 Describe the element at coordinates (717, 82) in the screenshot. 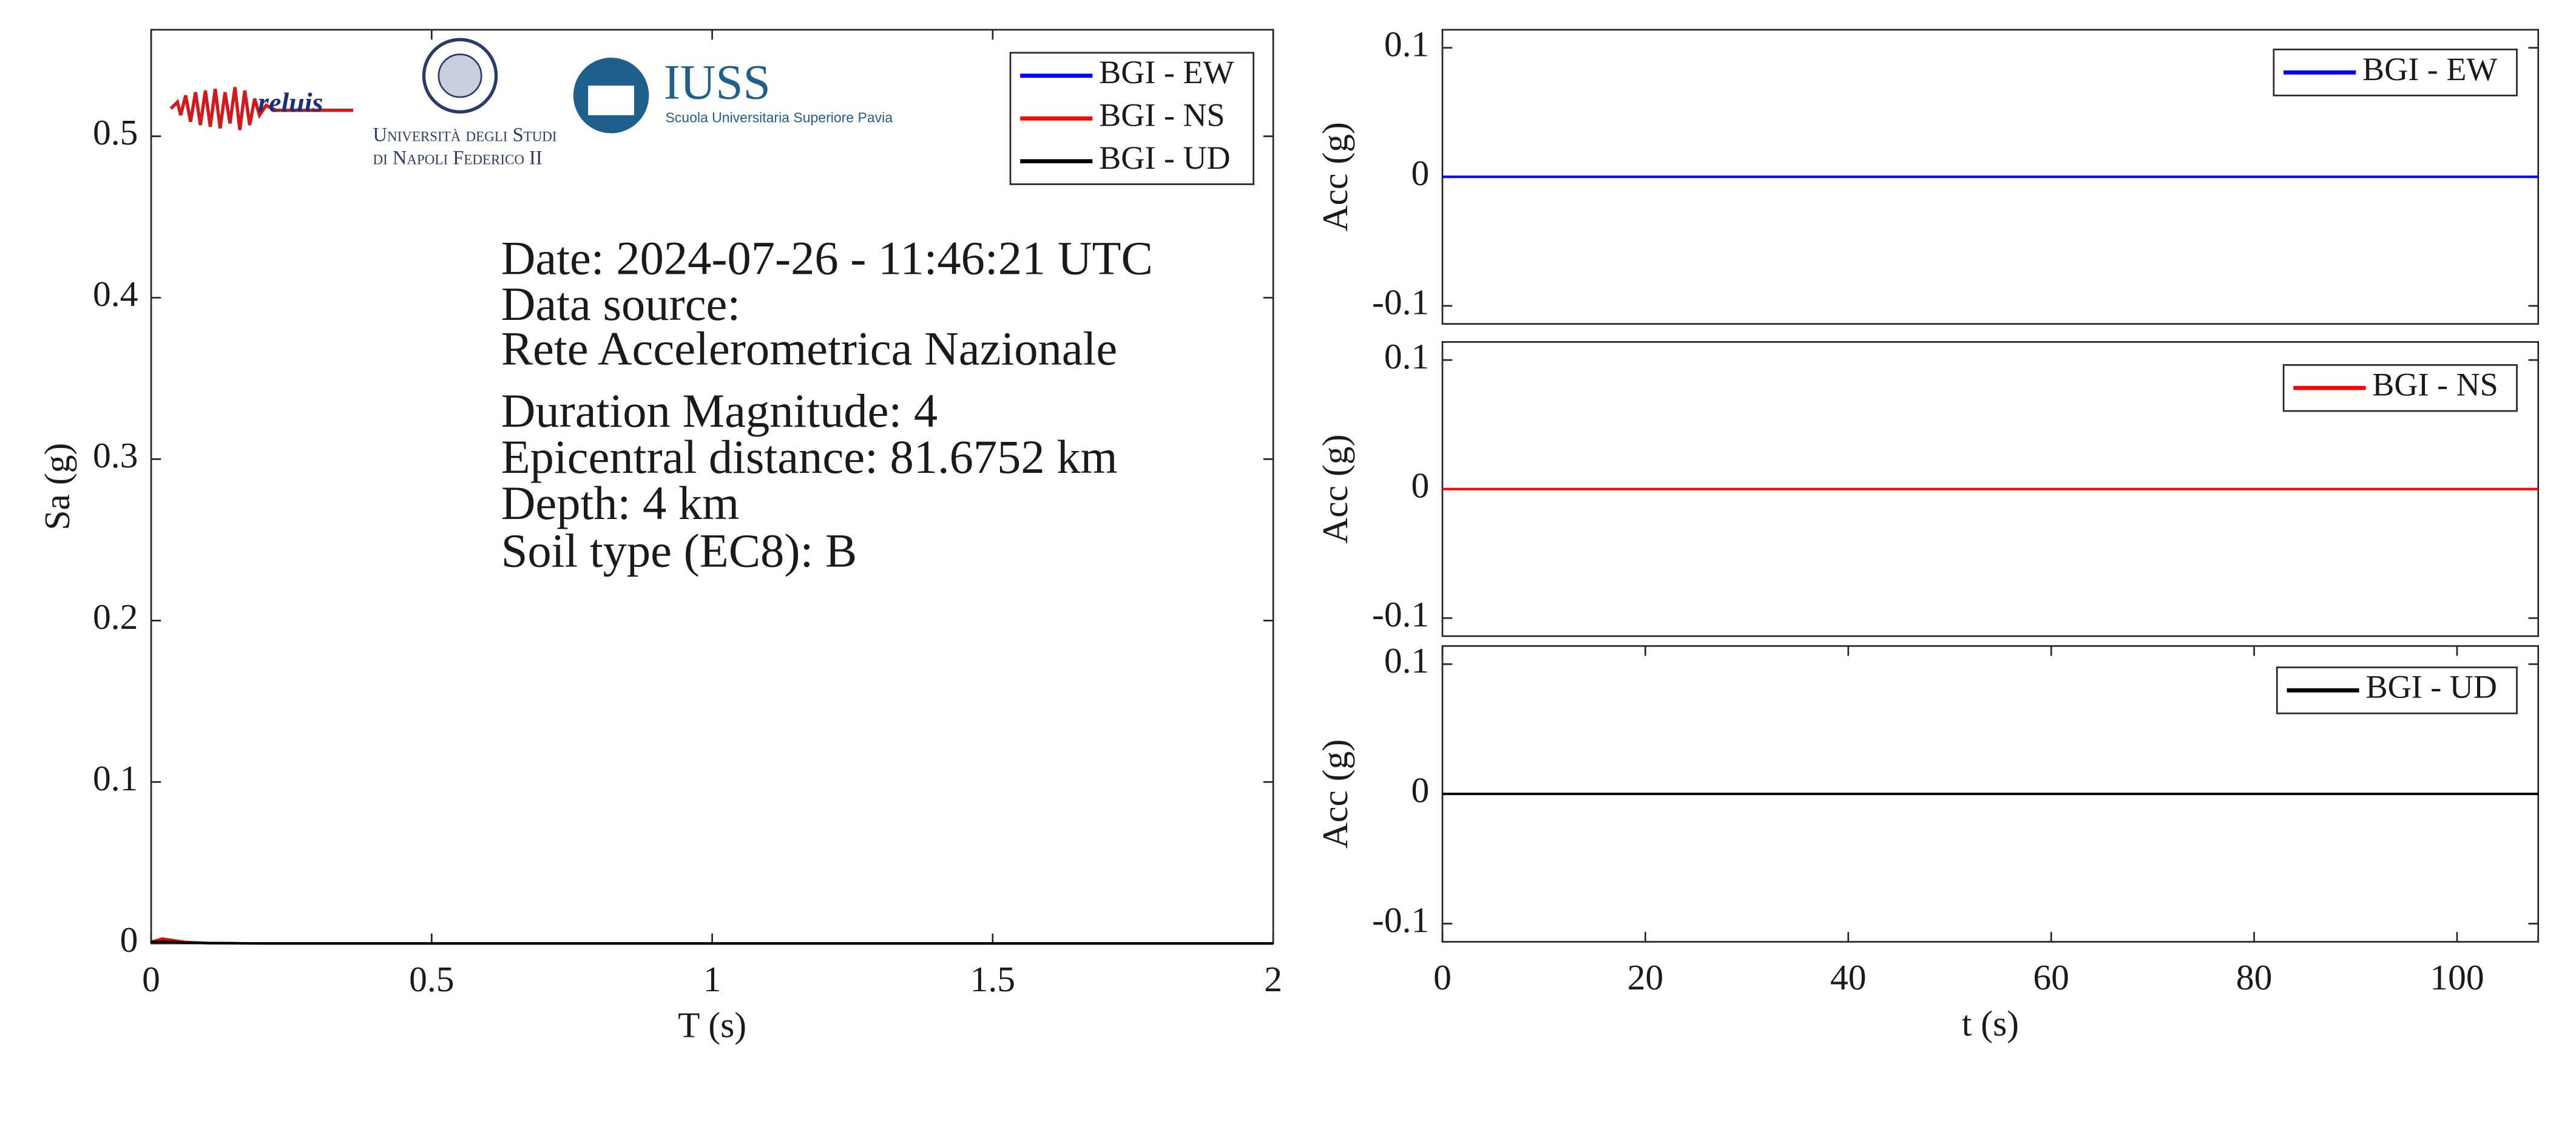

I see `iuss-logo: IUSS` at that location.